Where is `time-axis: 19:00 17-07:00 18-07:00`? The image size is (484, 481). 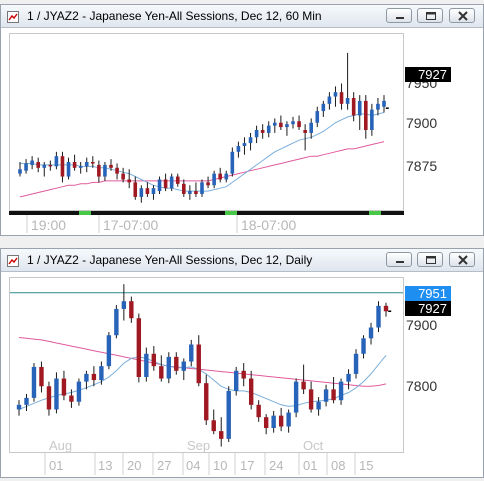 time-axis: 19:00 17-07:00 18-07:00 is located at coordinates (206, 224).